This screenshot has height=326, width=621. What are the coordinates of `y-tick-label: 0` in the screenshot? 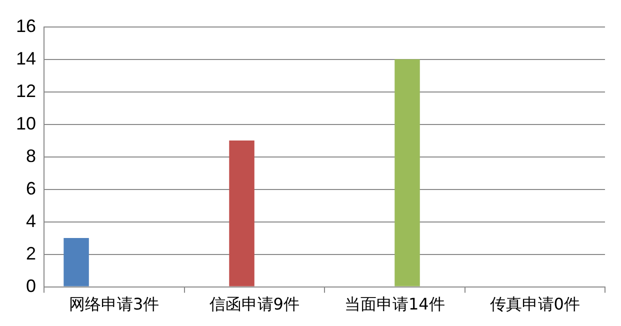 It's located at (31, 286).